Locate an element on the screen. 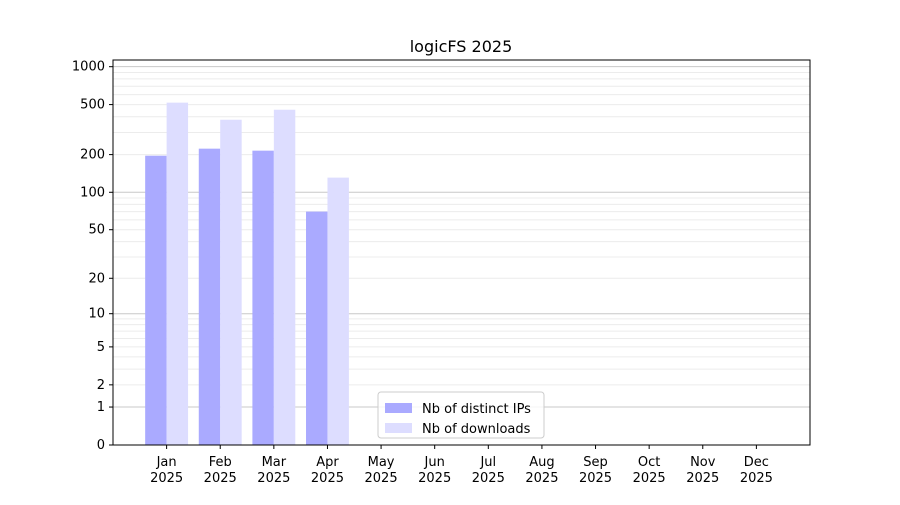 The height and width of the screenshot is (505, 900). chart-title: logicFS 2025 is located at coordinates (461, 46).